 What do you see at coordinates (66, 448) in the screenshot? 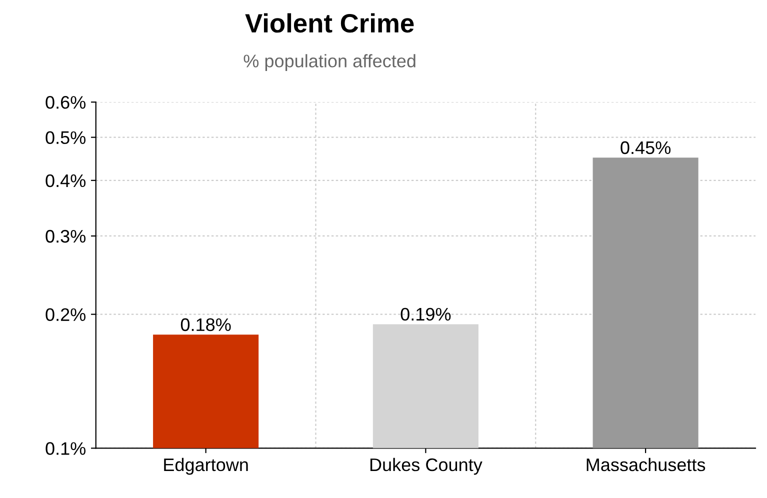
I see `y-tick-label: 0.1%` at bounding box center [66, 448].